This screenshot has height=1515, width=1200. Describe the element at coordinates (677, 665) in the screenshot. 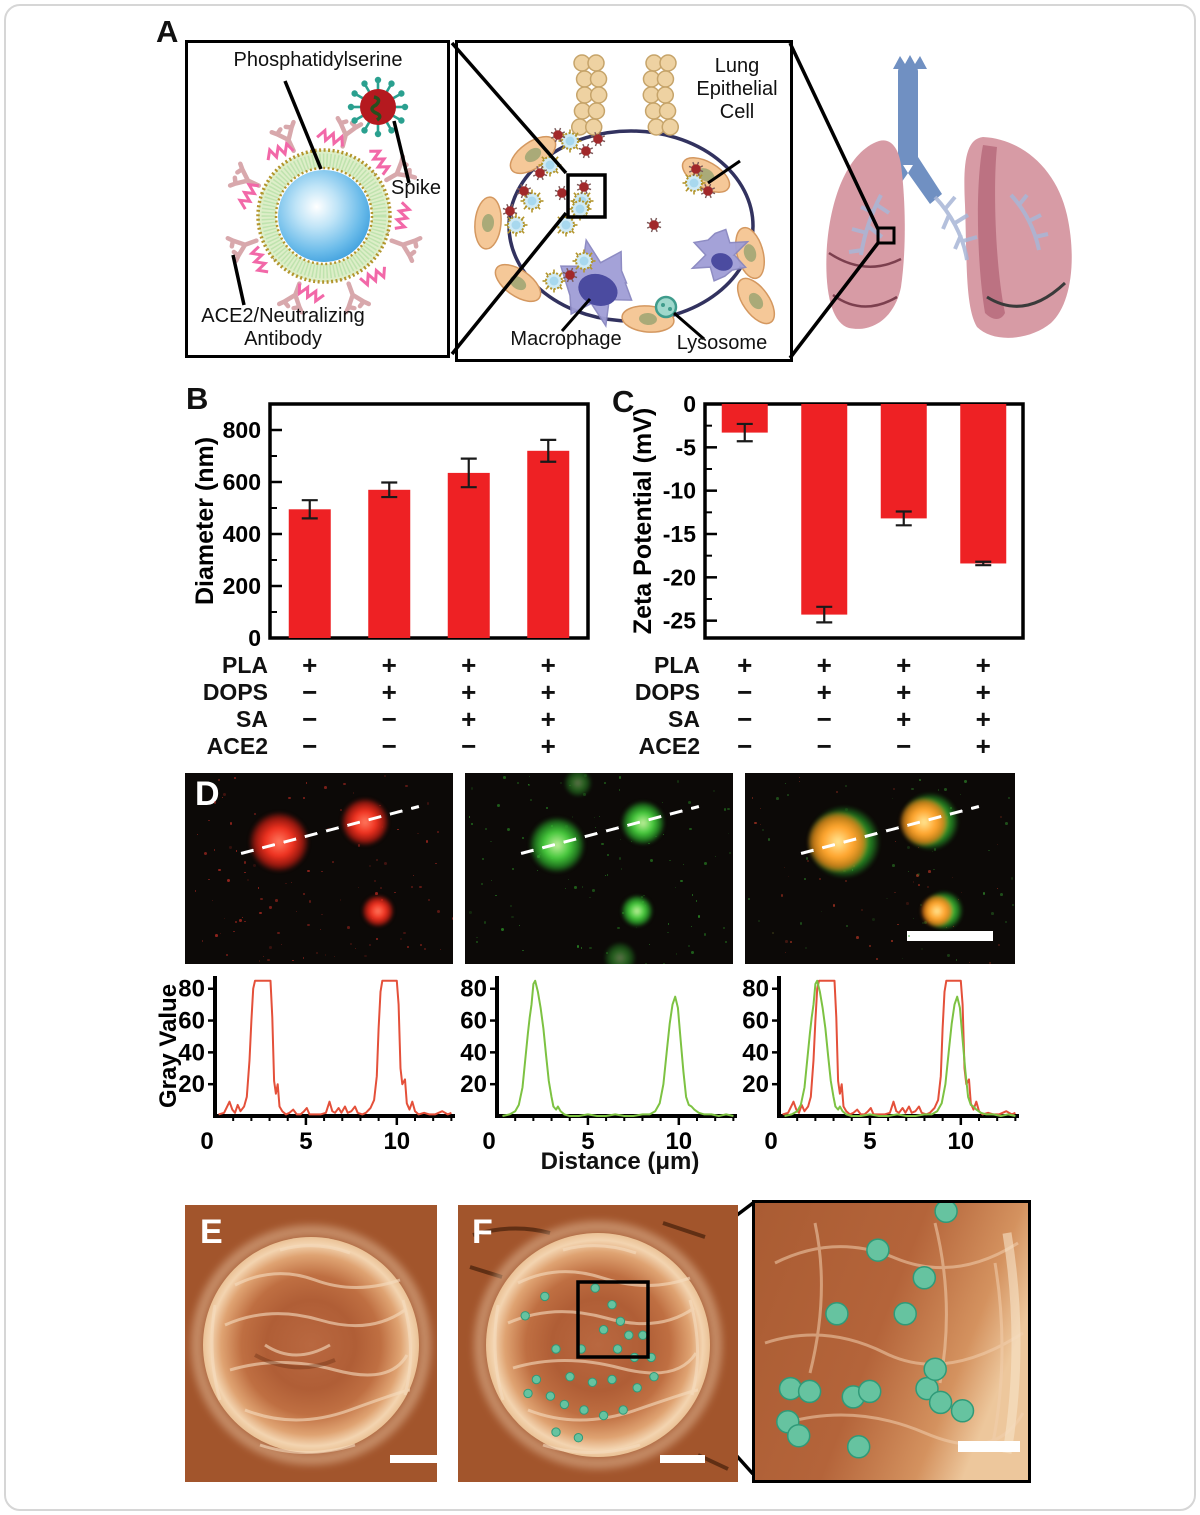

I see `condition-row-label: PLA` at that location.